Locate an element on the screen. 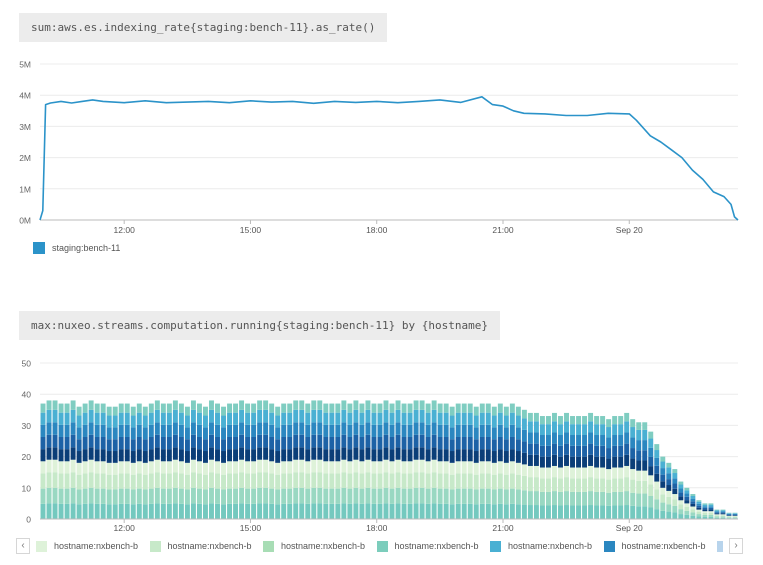 The width and height of the screenshot is (763, 565). chevron-right-icon: › is located at coordinates (736, 546).